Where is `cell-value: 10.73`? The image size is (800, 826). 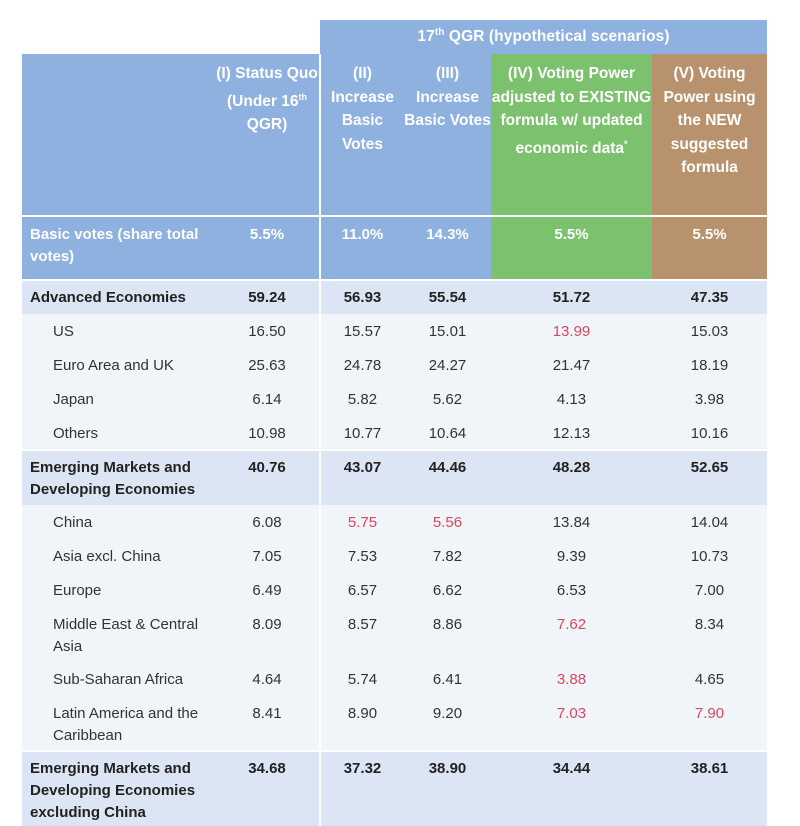 cell-value: 10.73 is located at coordinates (710, 556).